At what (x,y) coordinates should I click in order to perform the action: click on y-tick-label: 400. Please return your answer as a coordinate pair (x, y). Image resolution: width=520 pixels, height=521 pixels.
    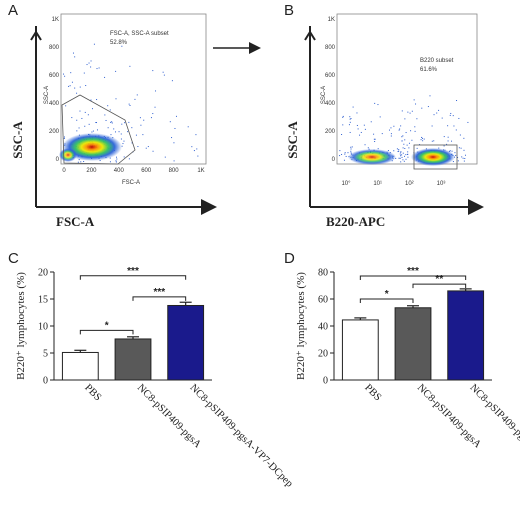
    Looking at the image, I should click on (330, 104).